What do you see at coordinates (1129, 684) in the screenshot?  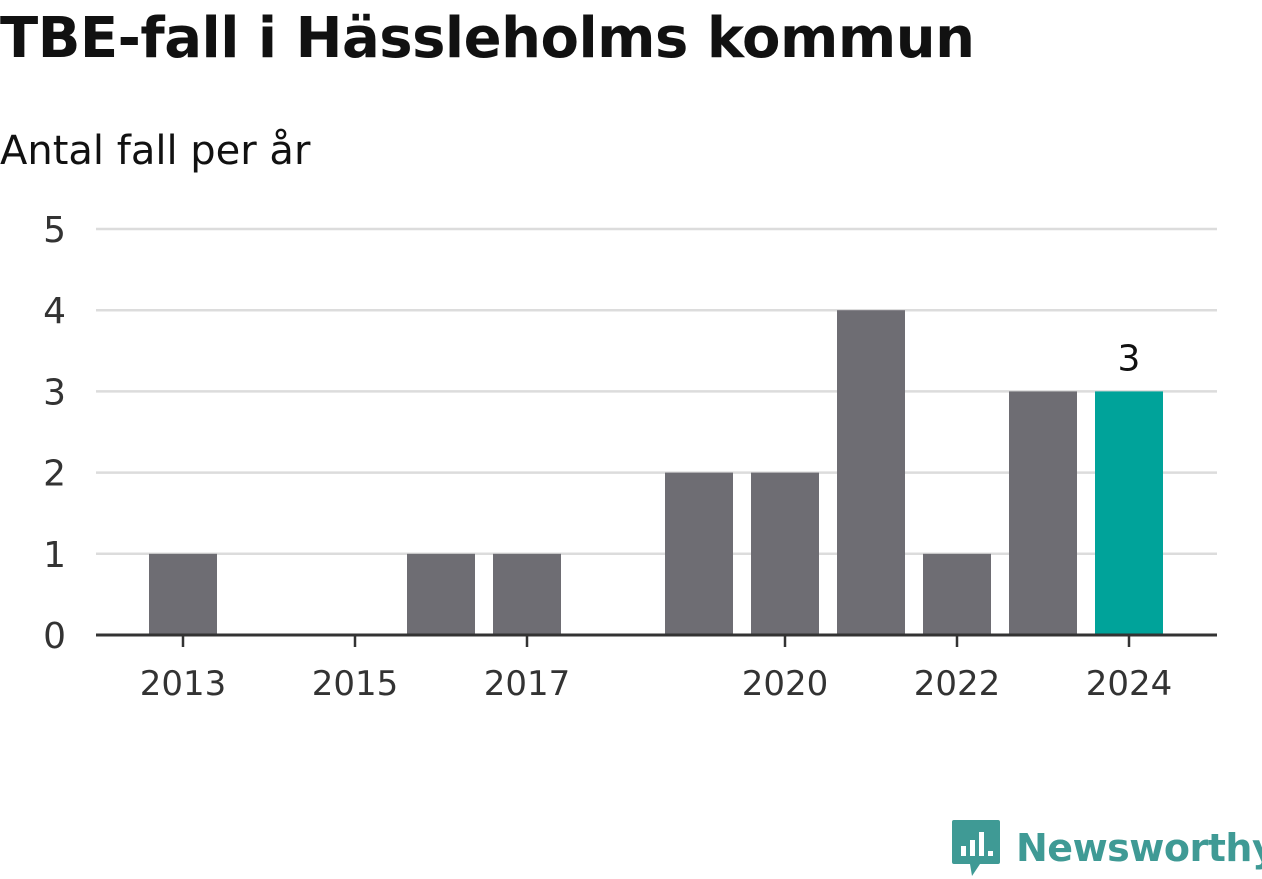 I see `x-tick-label-2024: 2024` at bounding box center [1129, 684].